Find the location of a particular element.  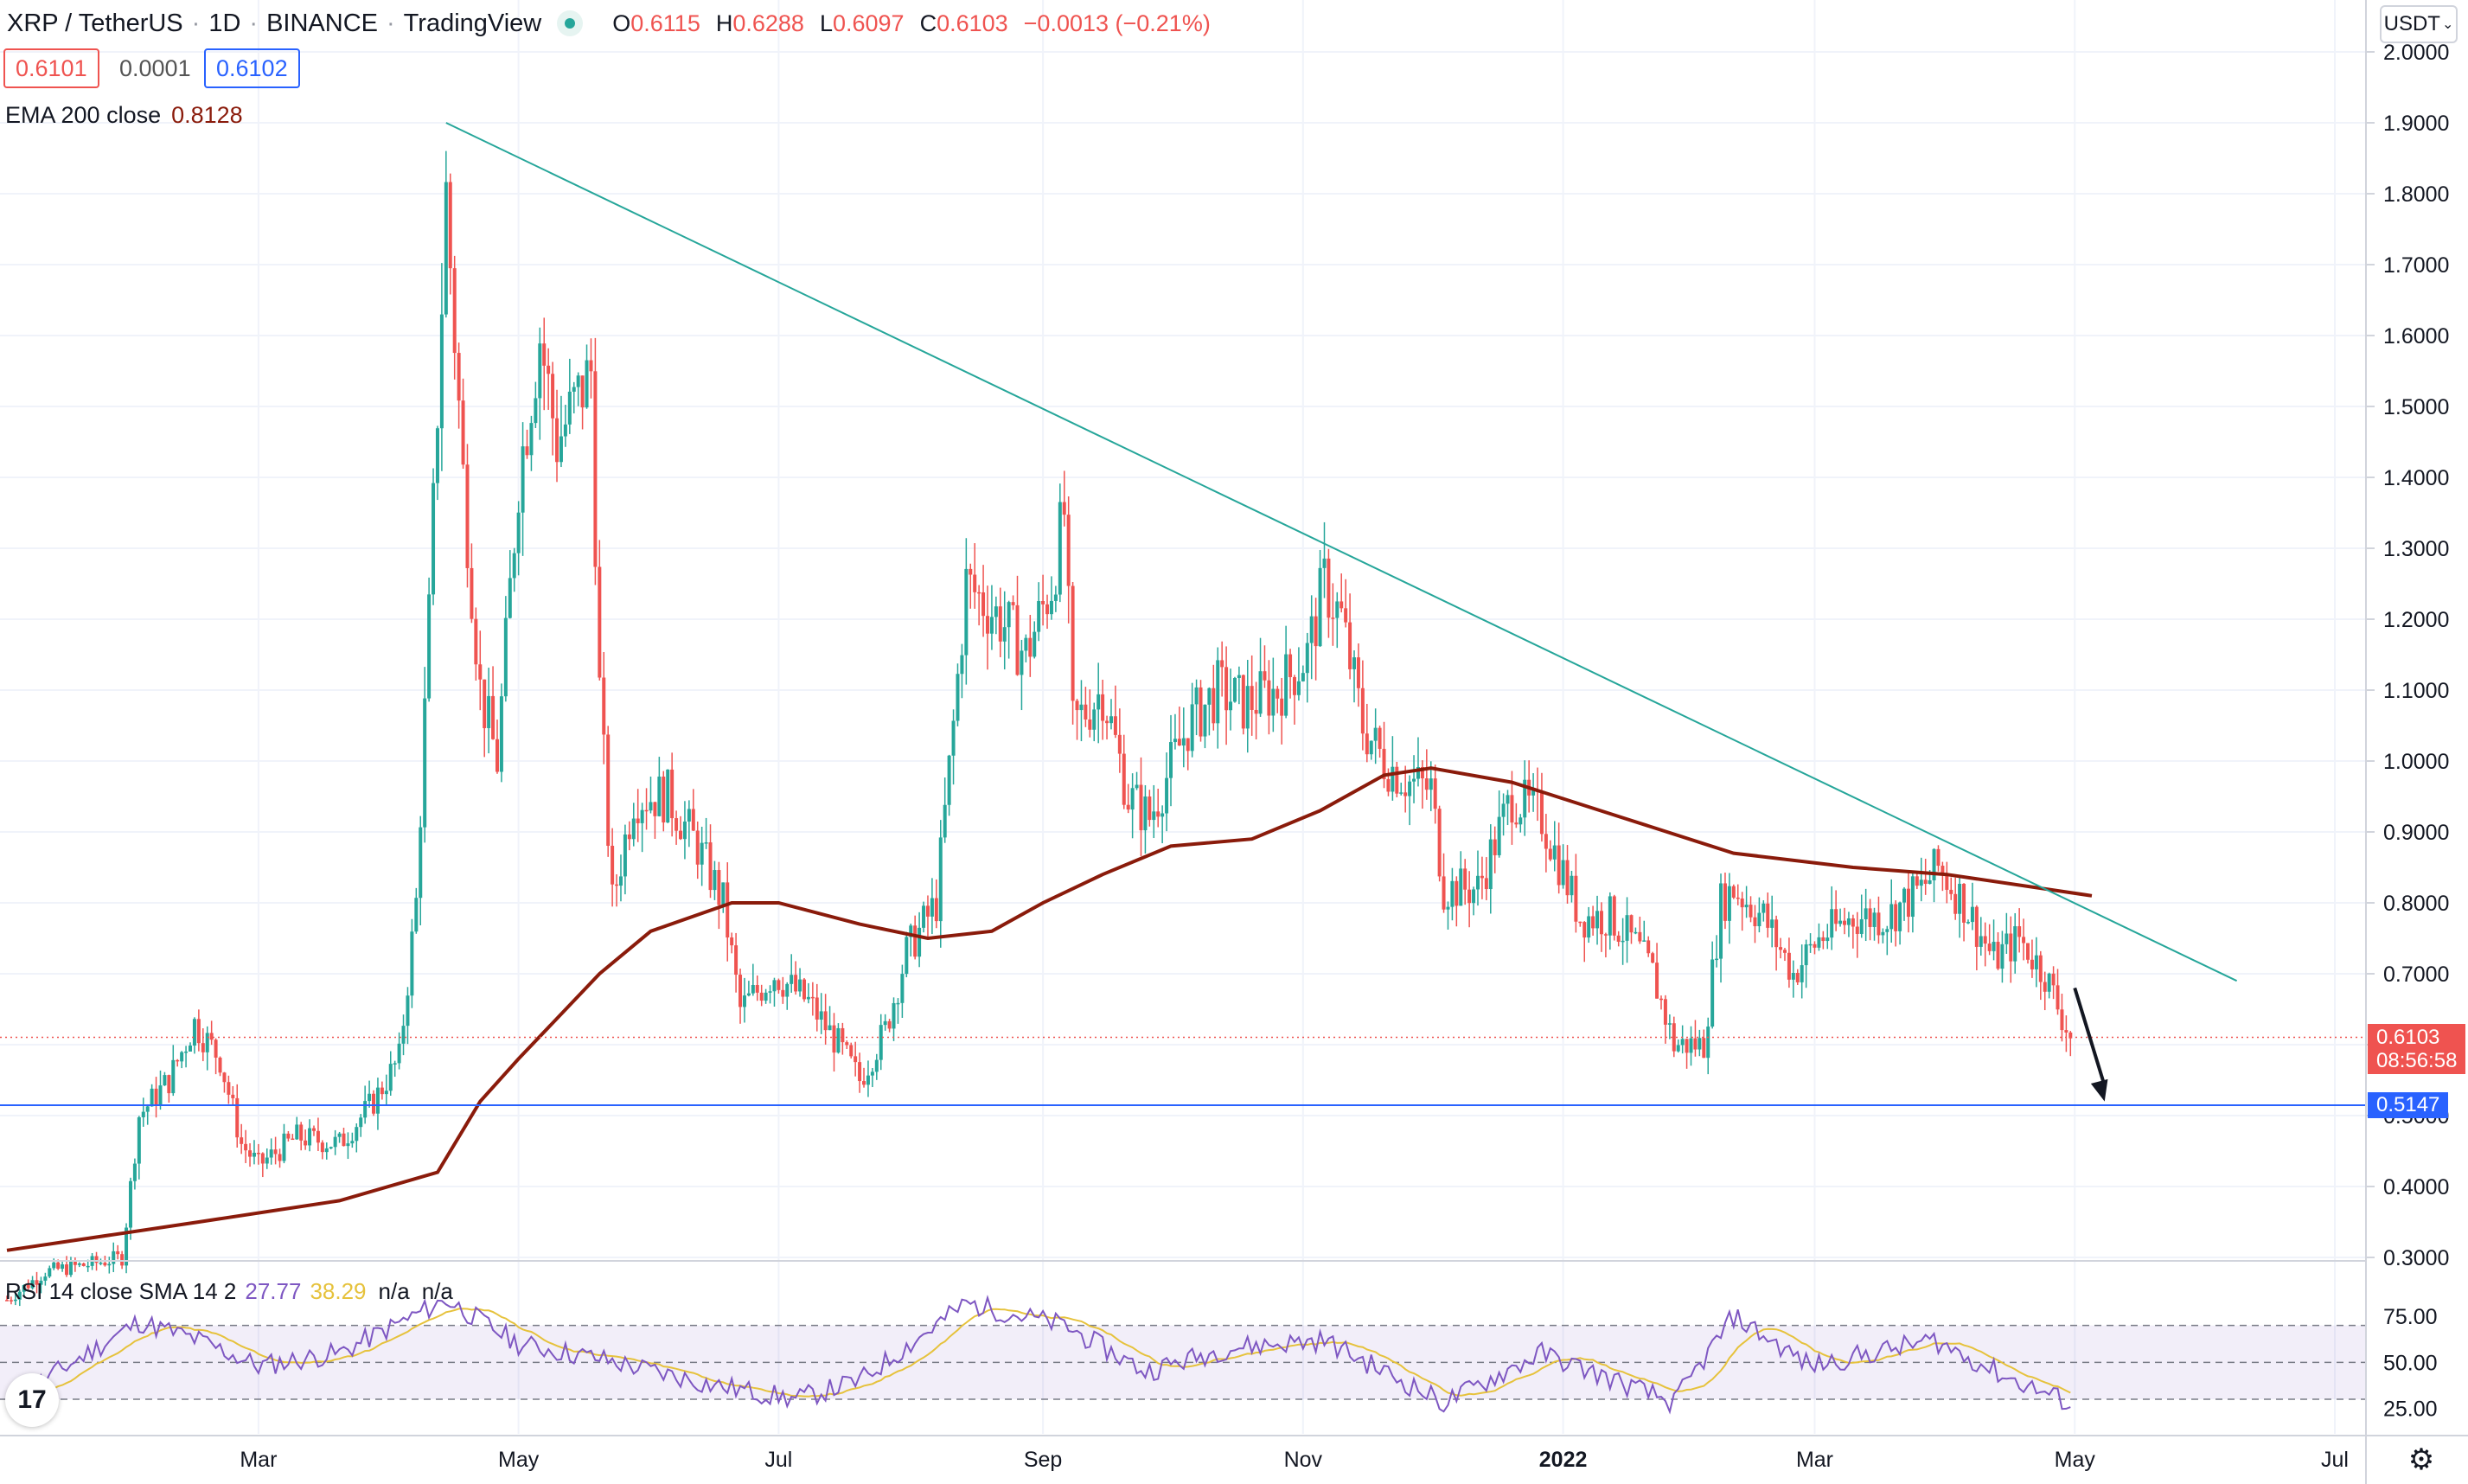

ohlc-key: C is located at coordinates (928, 23).